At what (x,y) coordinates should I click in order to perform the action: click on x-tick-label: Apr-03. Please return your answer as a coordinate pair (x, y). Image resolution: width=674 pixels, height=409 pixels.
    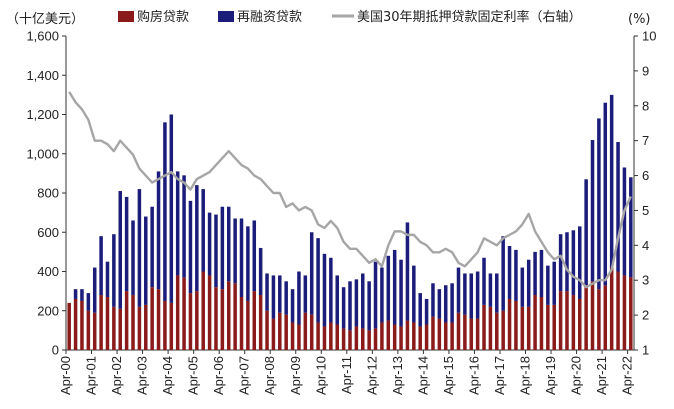
    Looking at the image, I should click on (142, 375).